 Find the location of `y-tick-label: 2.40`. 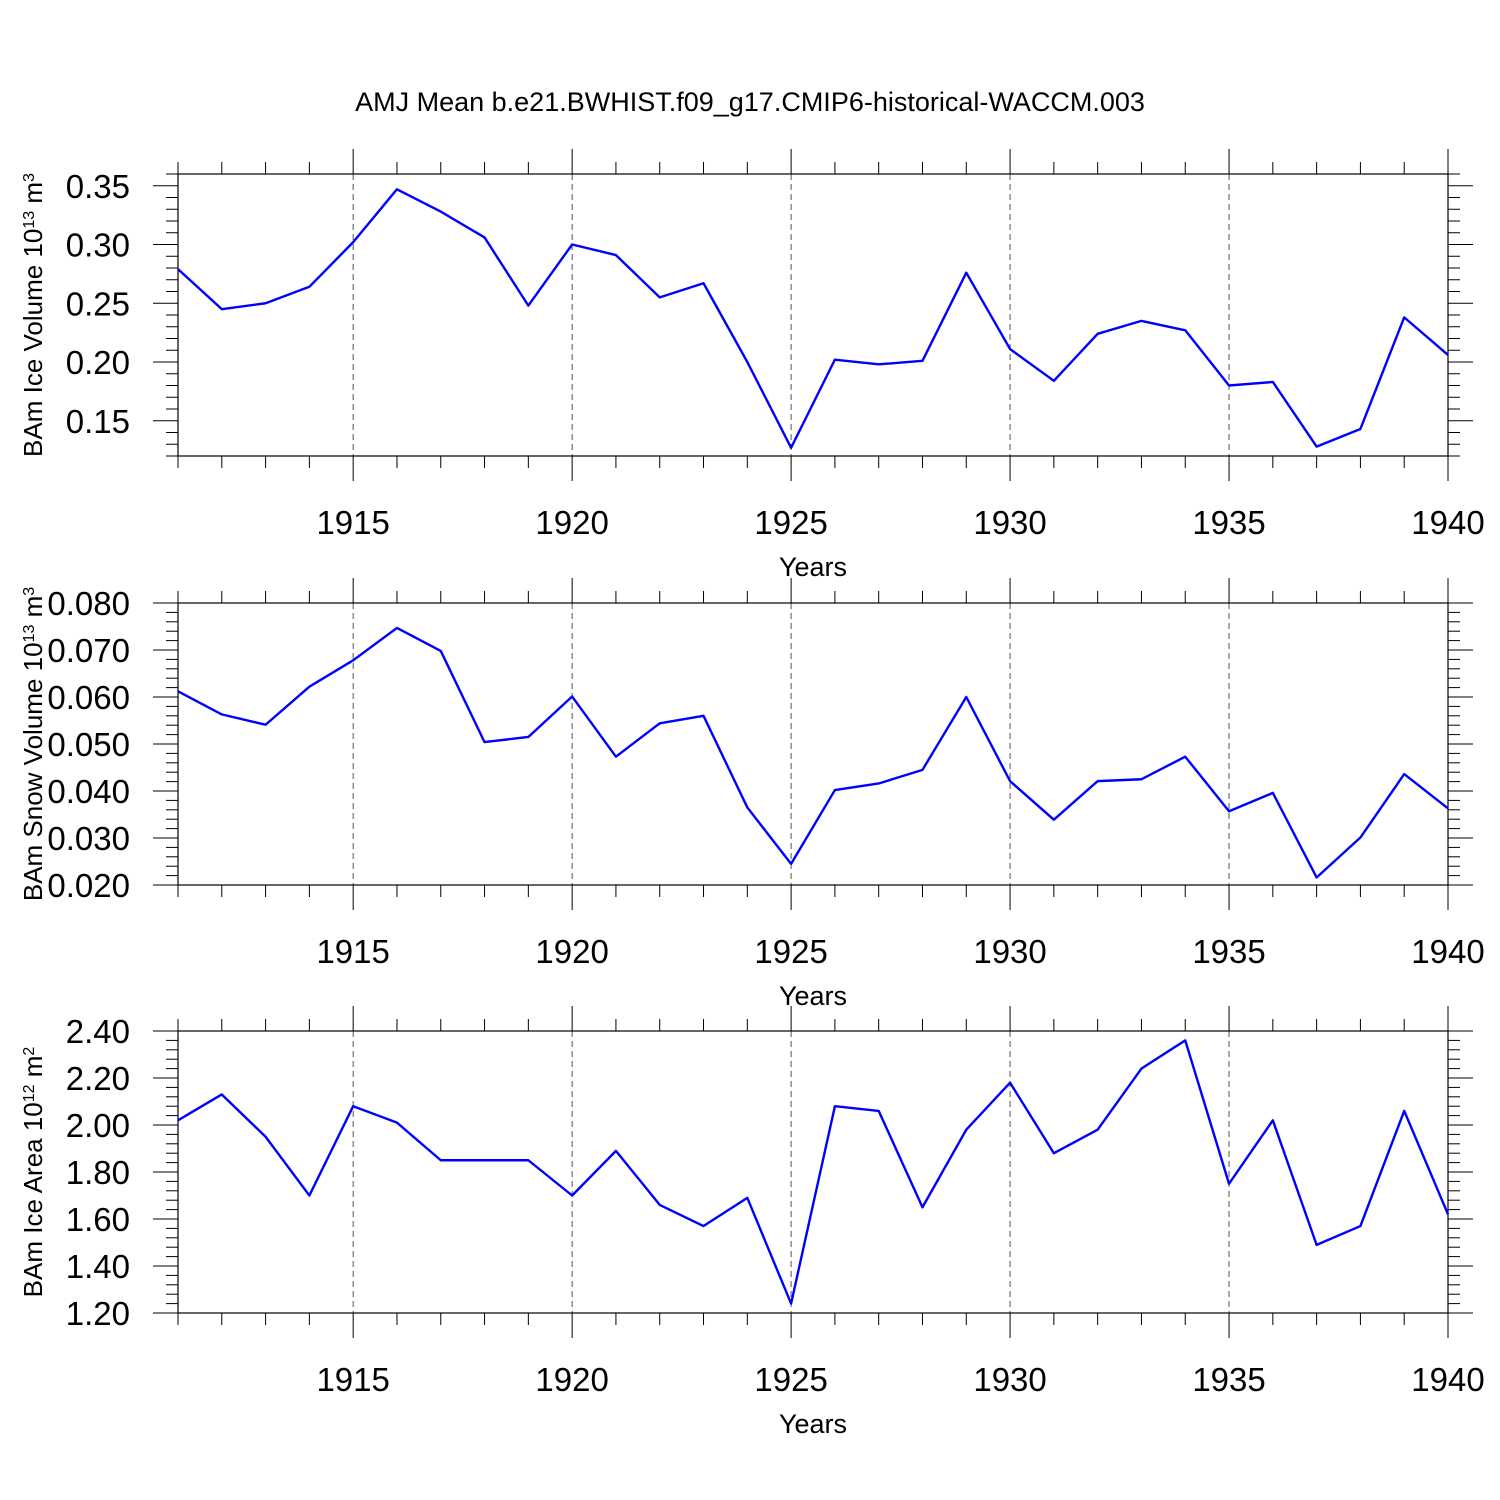

y-tick-label: 2.40 is located at coordinates (98, 1031).